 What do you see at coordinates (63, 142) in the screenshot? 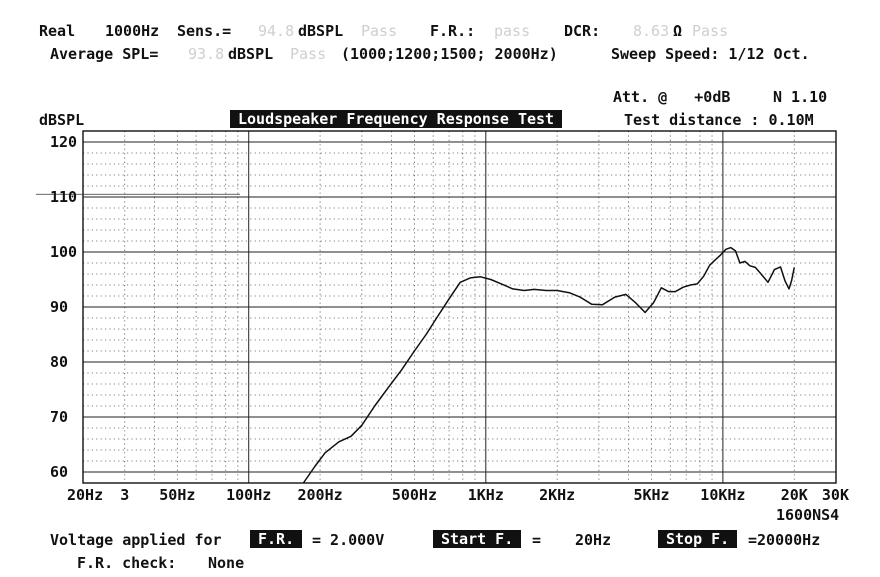
I see `y-tick-label: 120` at bounding box center [63, 142].